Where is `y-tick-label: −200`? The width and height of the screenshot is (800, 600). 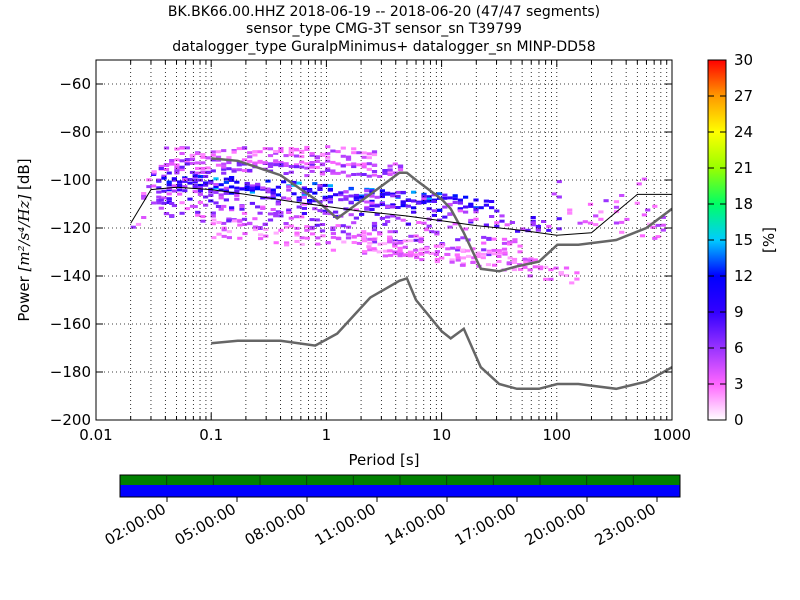 y-tick-label: −200 is located at coordinates (70, 420).